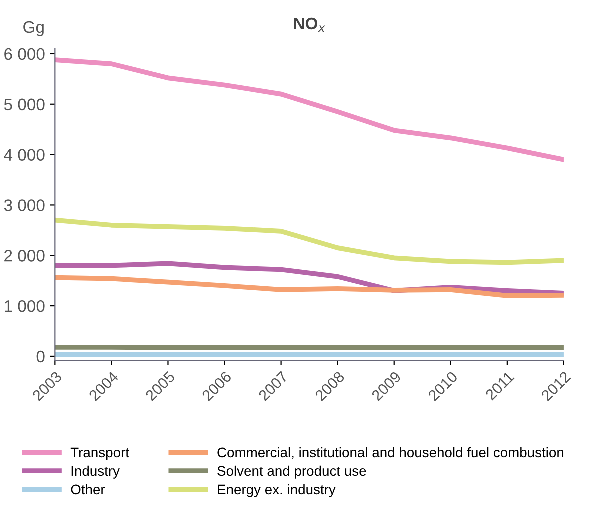 The width and height of the screenshot is (613, 515). I want to click on y-tick-label: 0, so click(40, 356).